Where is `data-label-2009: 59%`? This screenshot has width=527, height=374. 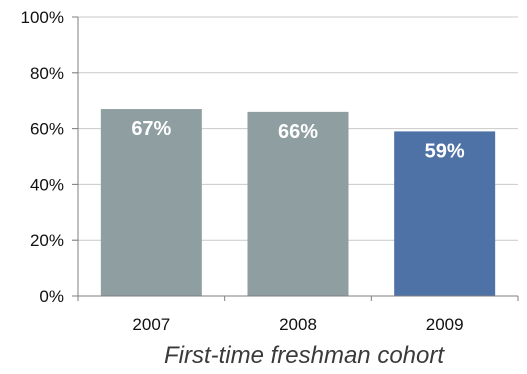
data-label-2009: 59% is located at coordinates (445, 151).